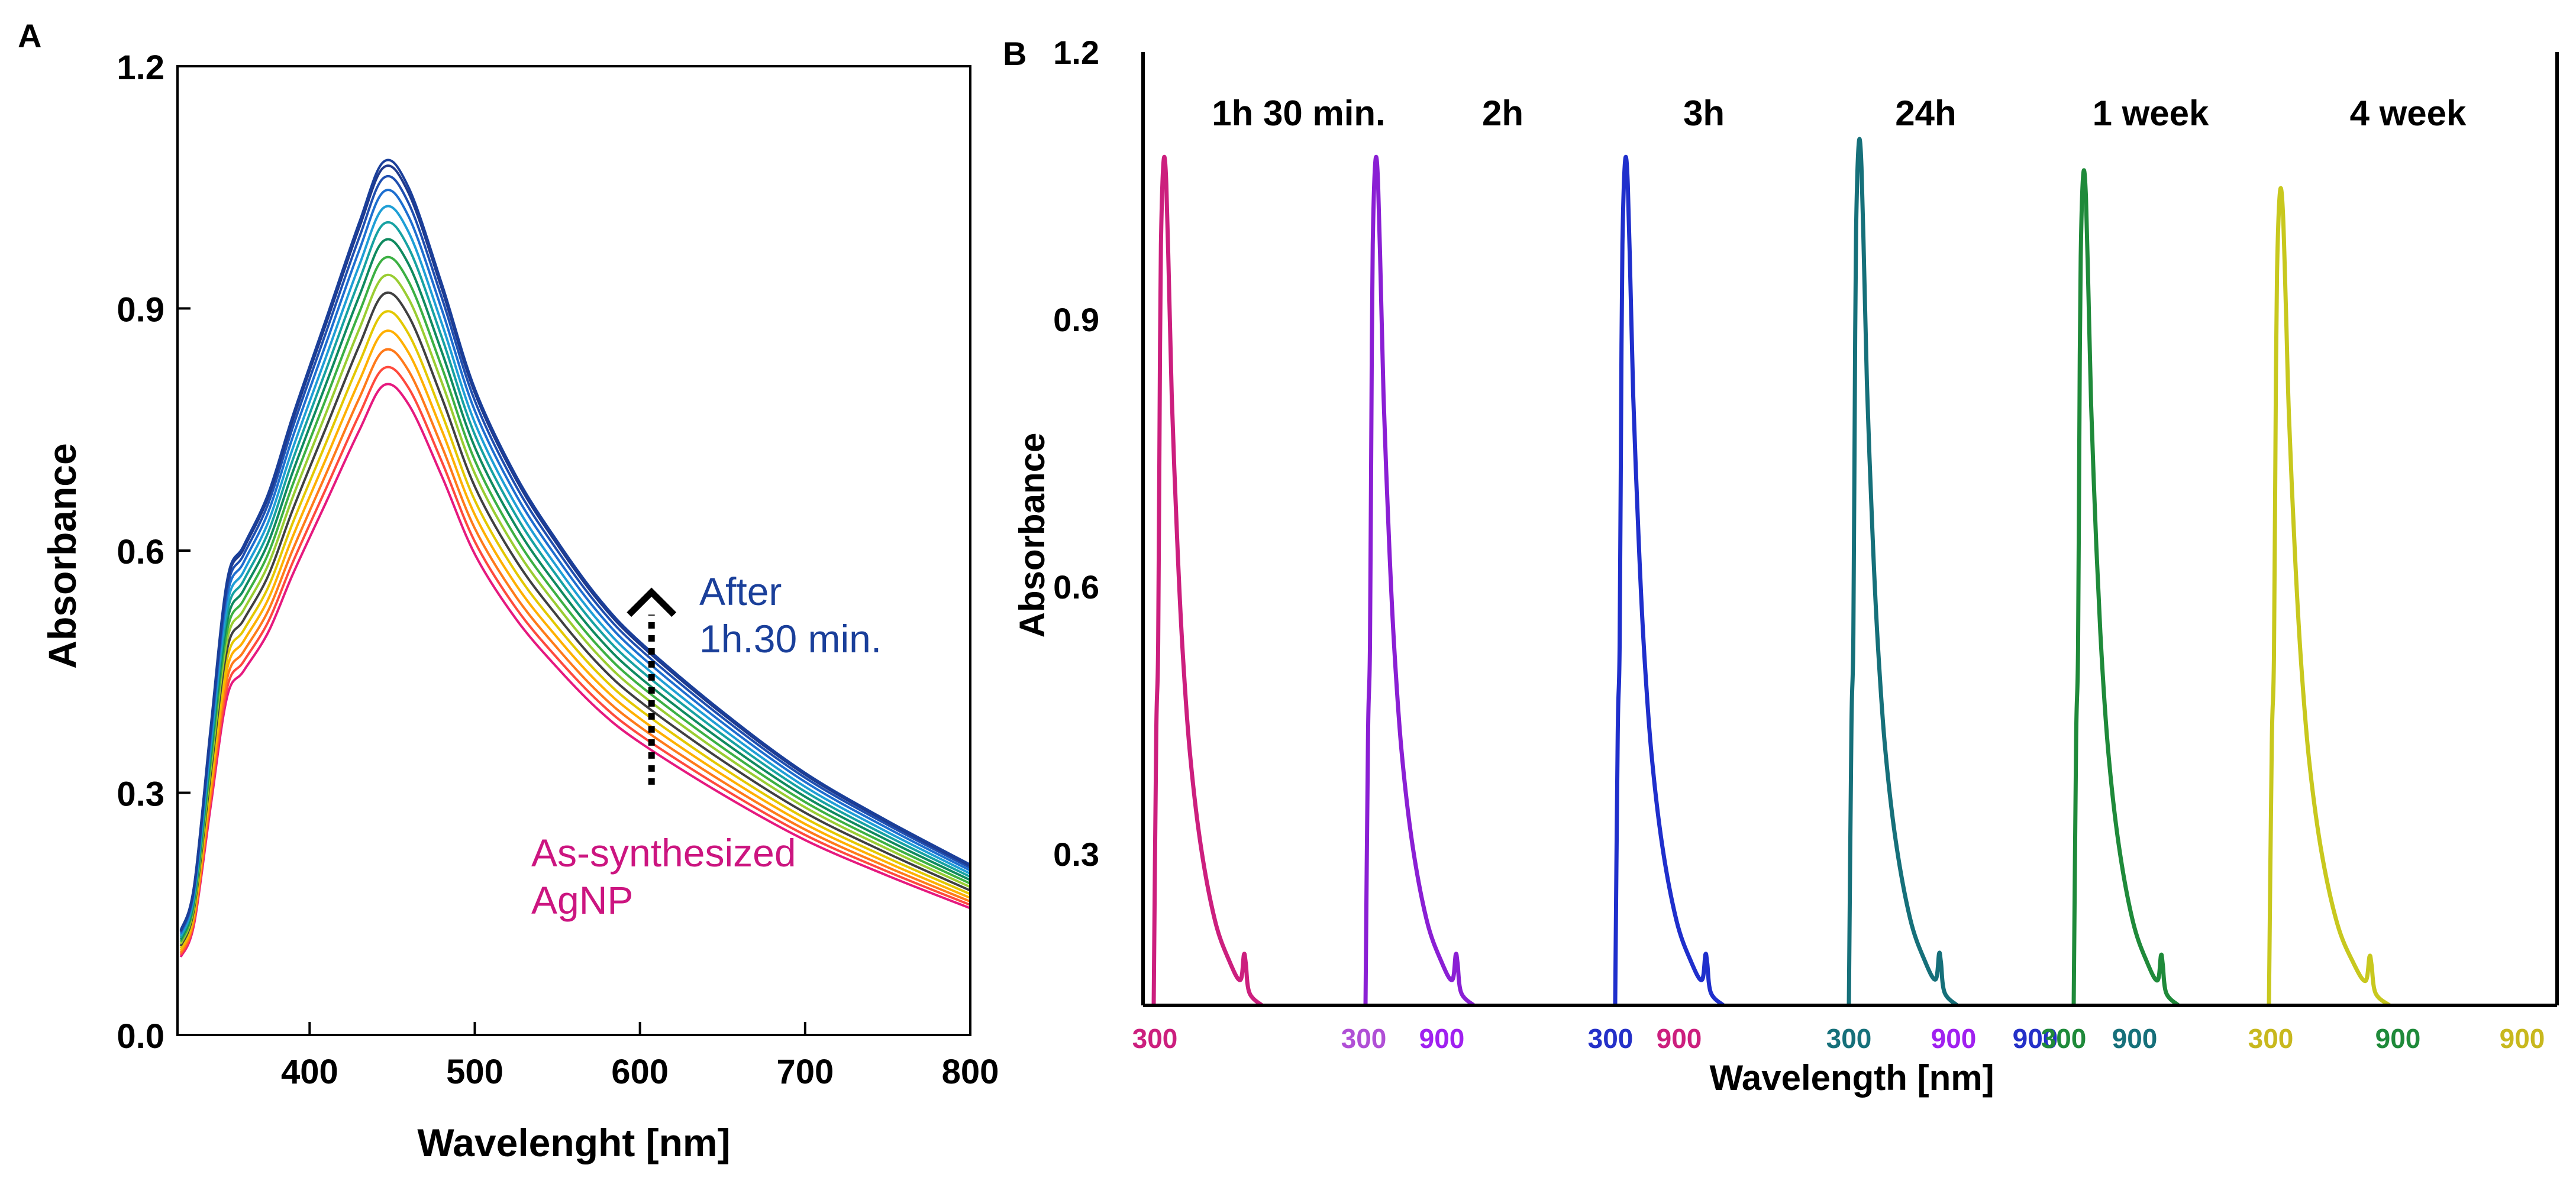 The width and height of the screenshot is (2576, 1184). What do you see at coordinates (2408, 113) in the screenshot?
I see `panel-b-series-label-6: 4 week` at bounding box center [2408, 113].